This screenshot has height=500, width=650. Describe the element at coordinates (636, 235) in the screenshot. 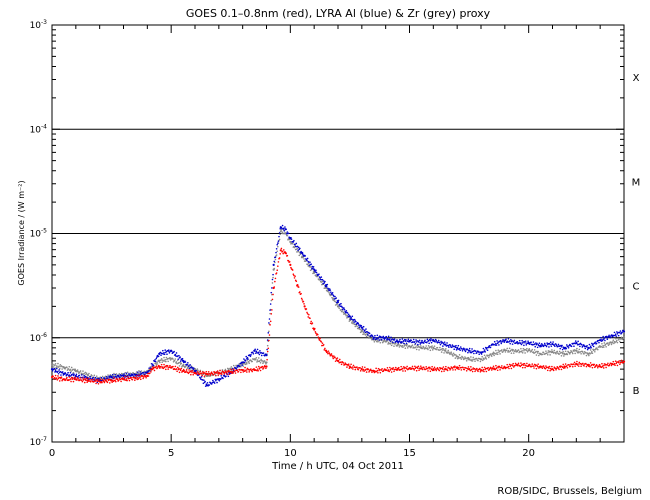

I see `flare-class-labels: B C M X` at that location.